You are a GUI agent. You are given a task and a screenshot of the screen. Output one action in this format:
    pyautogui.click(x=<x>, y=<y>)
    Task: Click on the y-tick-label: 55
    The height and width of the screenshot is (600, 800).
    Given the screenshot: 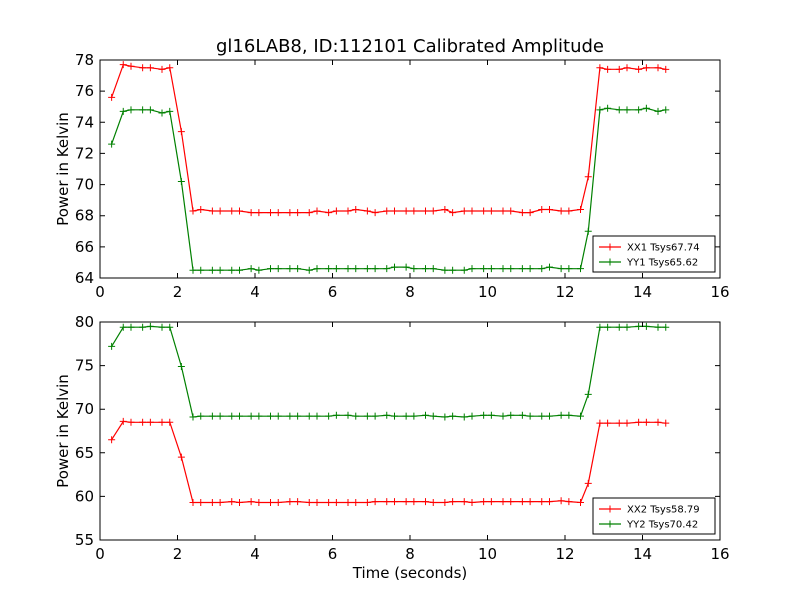 What is the action you would take?
    pyautogui.click(x=84, y=540)
    